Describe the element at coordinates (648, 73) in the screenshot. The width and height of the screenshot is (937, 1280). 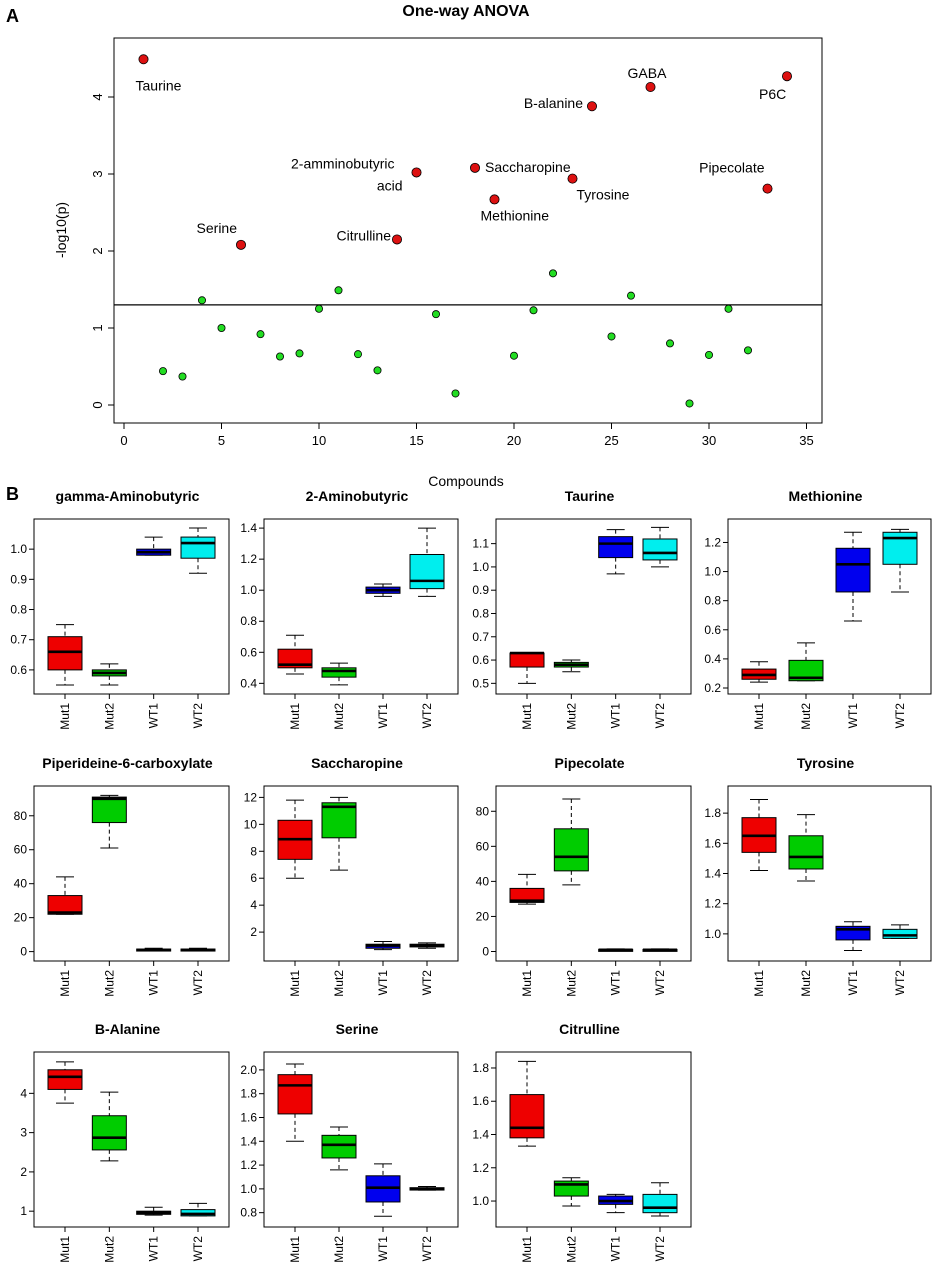
I see `point-label: GABA` at that location.